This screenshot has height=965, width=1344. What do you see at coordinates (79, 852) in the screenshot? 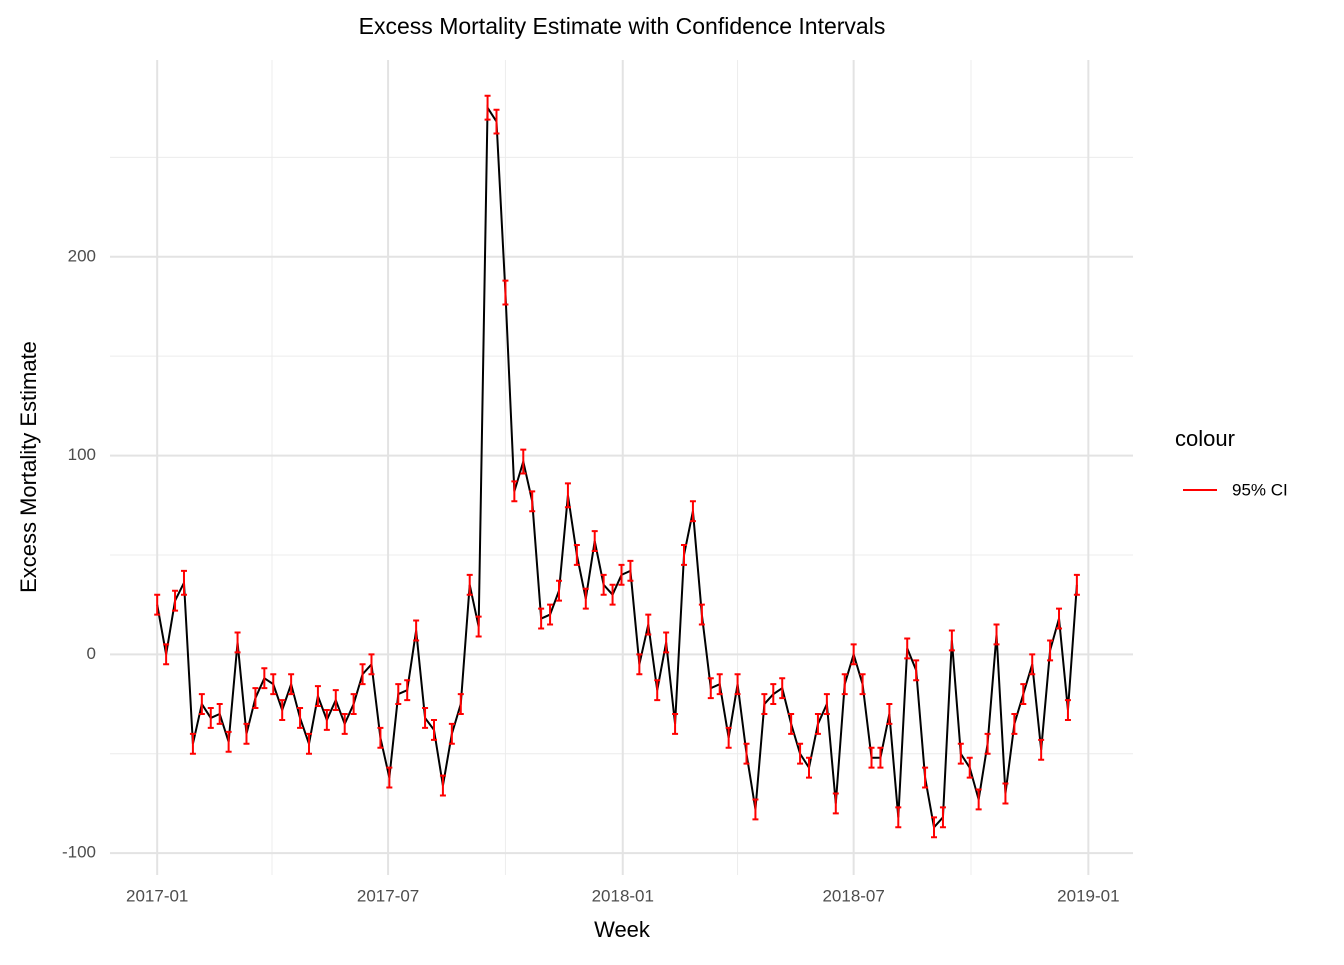
I see `y-tick-label: -100` at bounding box center [79, 852].